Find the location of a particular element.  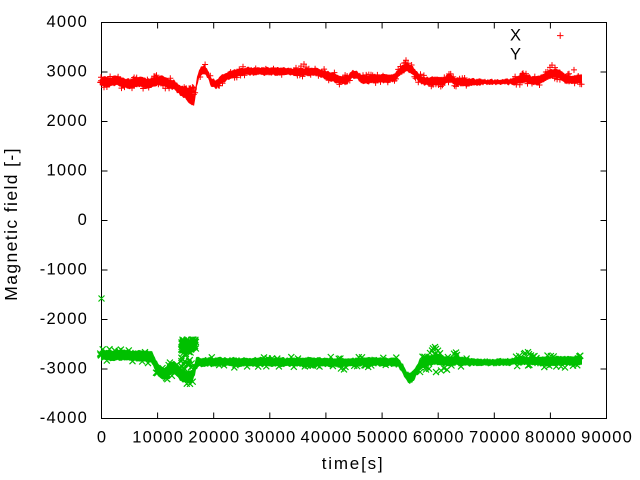

svg-text: 70000 is located at coordinates (495, 438).